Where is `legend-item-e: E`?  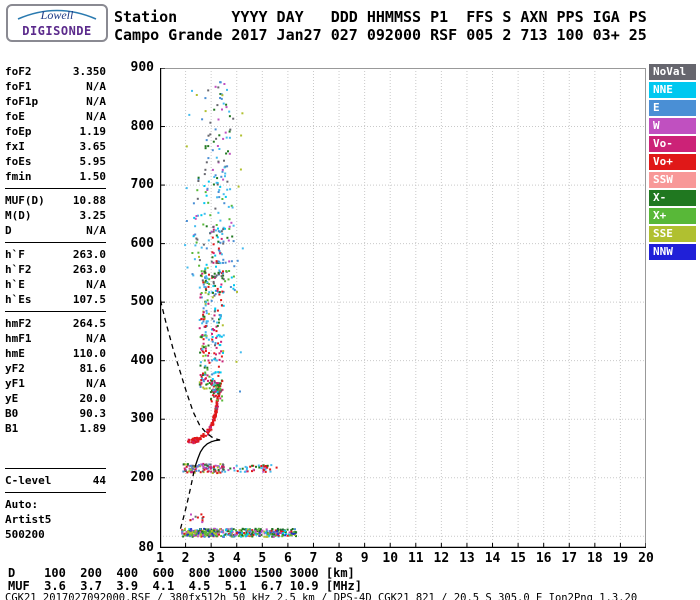 legend-item-e: E is located at coordinates (672, 108).